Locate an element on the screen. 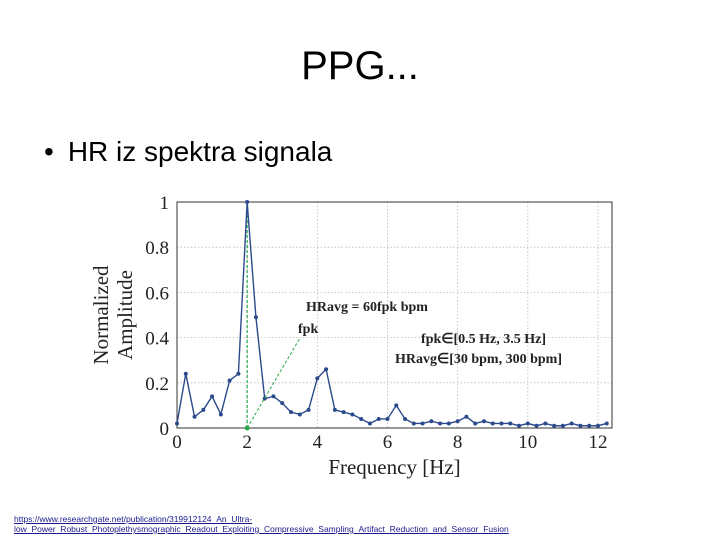 Image resolution: width=720 pixels, height=540 pixels. y-tick-label: 1 is located at coordinates (165, 203).